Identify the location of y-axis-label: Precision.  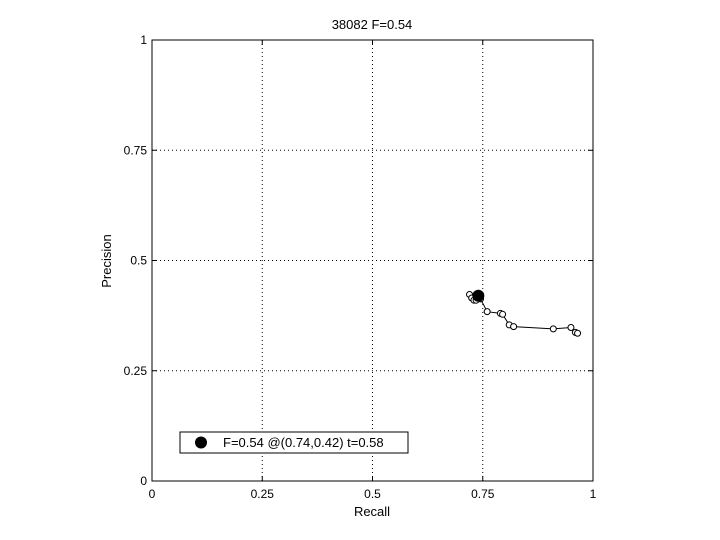
(106, 260).